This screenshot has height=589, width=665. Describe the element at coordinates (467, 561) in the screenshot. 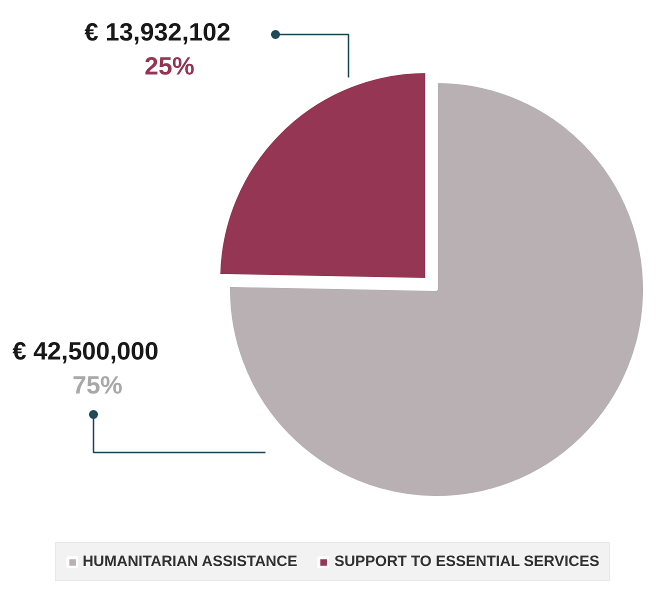

I see `legend-label: SUPPORT TO ESSENTIAL SERVICES` at that location.